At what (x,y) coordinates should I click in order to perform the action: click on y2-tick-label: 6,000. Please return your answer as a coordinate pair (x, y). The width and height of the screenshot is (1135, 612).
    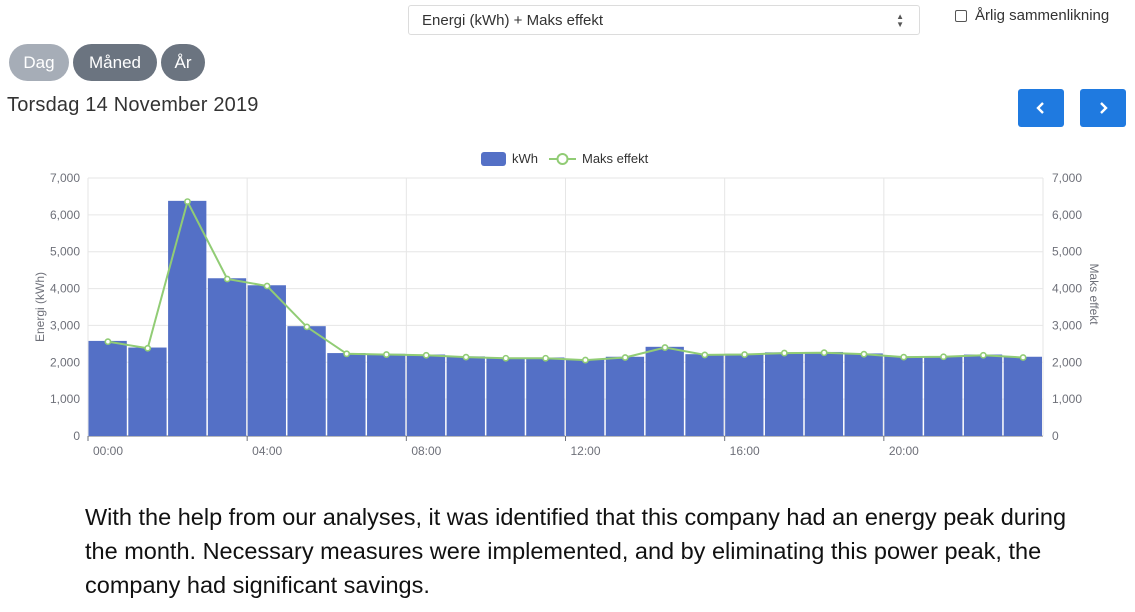
    Looking at the image, I should click on (1067, 215).